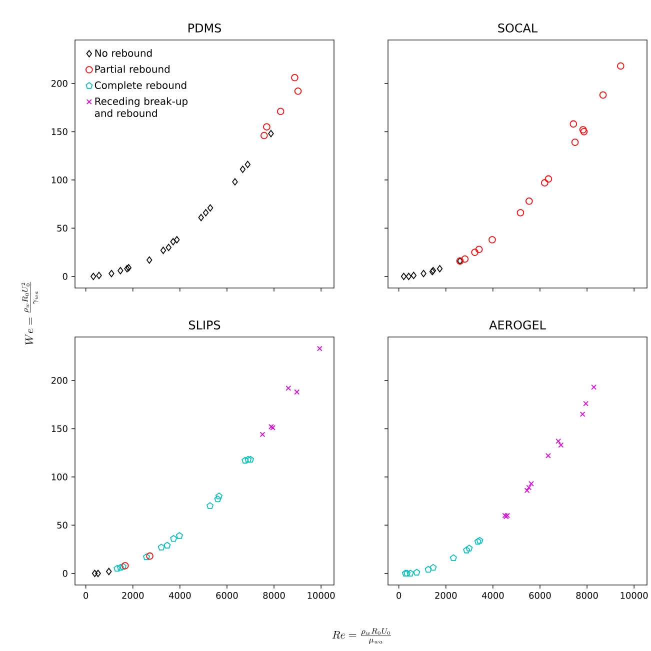 The height and width of the screenshot is (651, 651). I want to click on y-tick-label: 200, so click(60, 83).